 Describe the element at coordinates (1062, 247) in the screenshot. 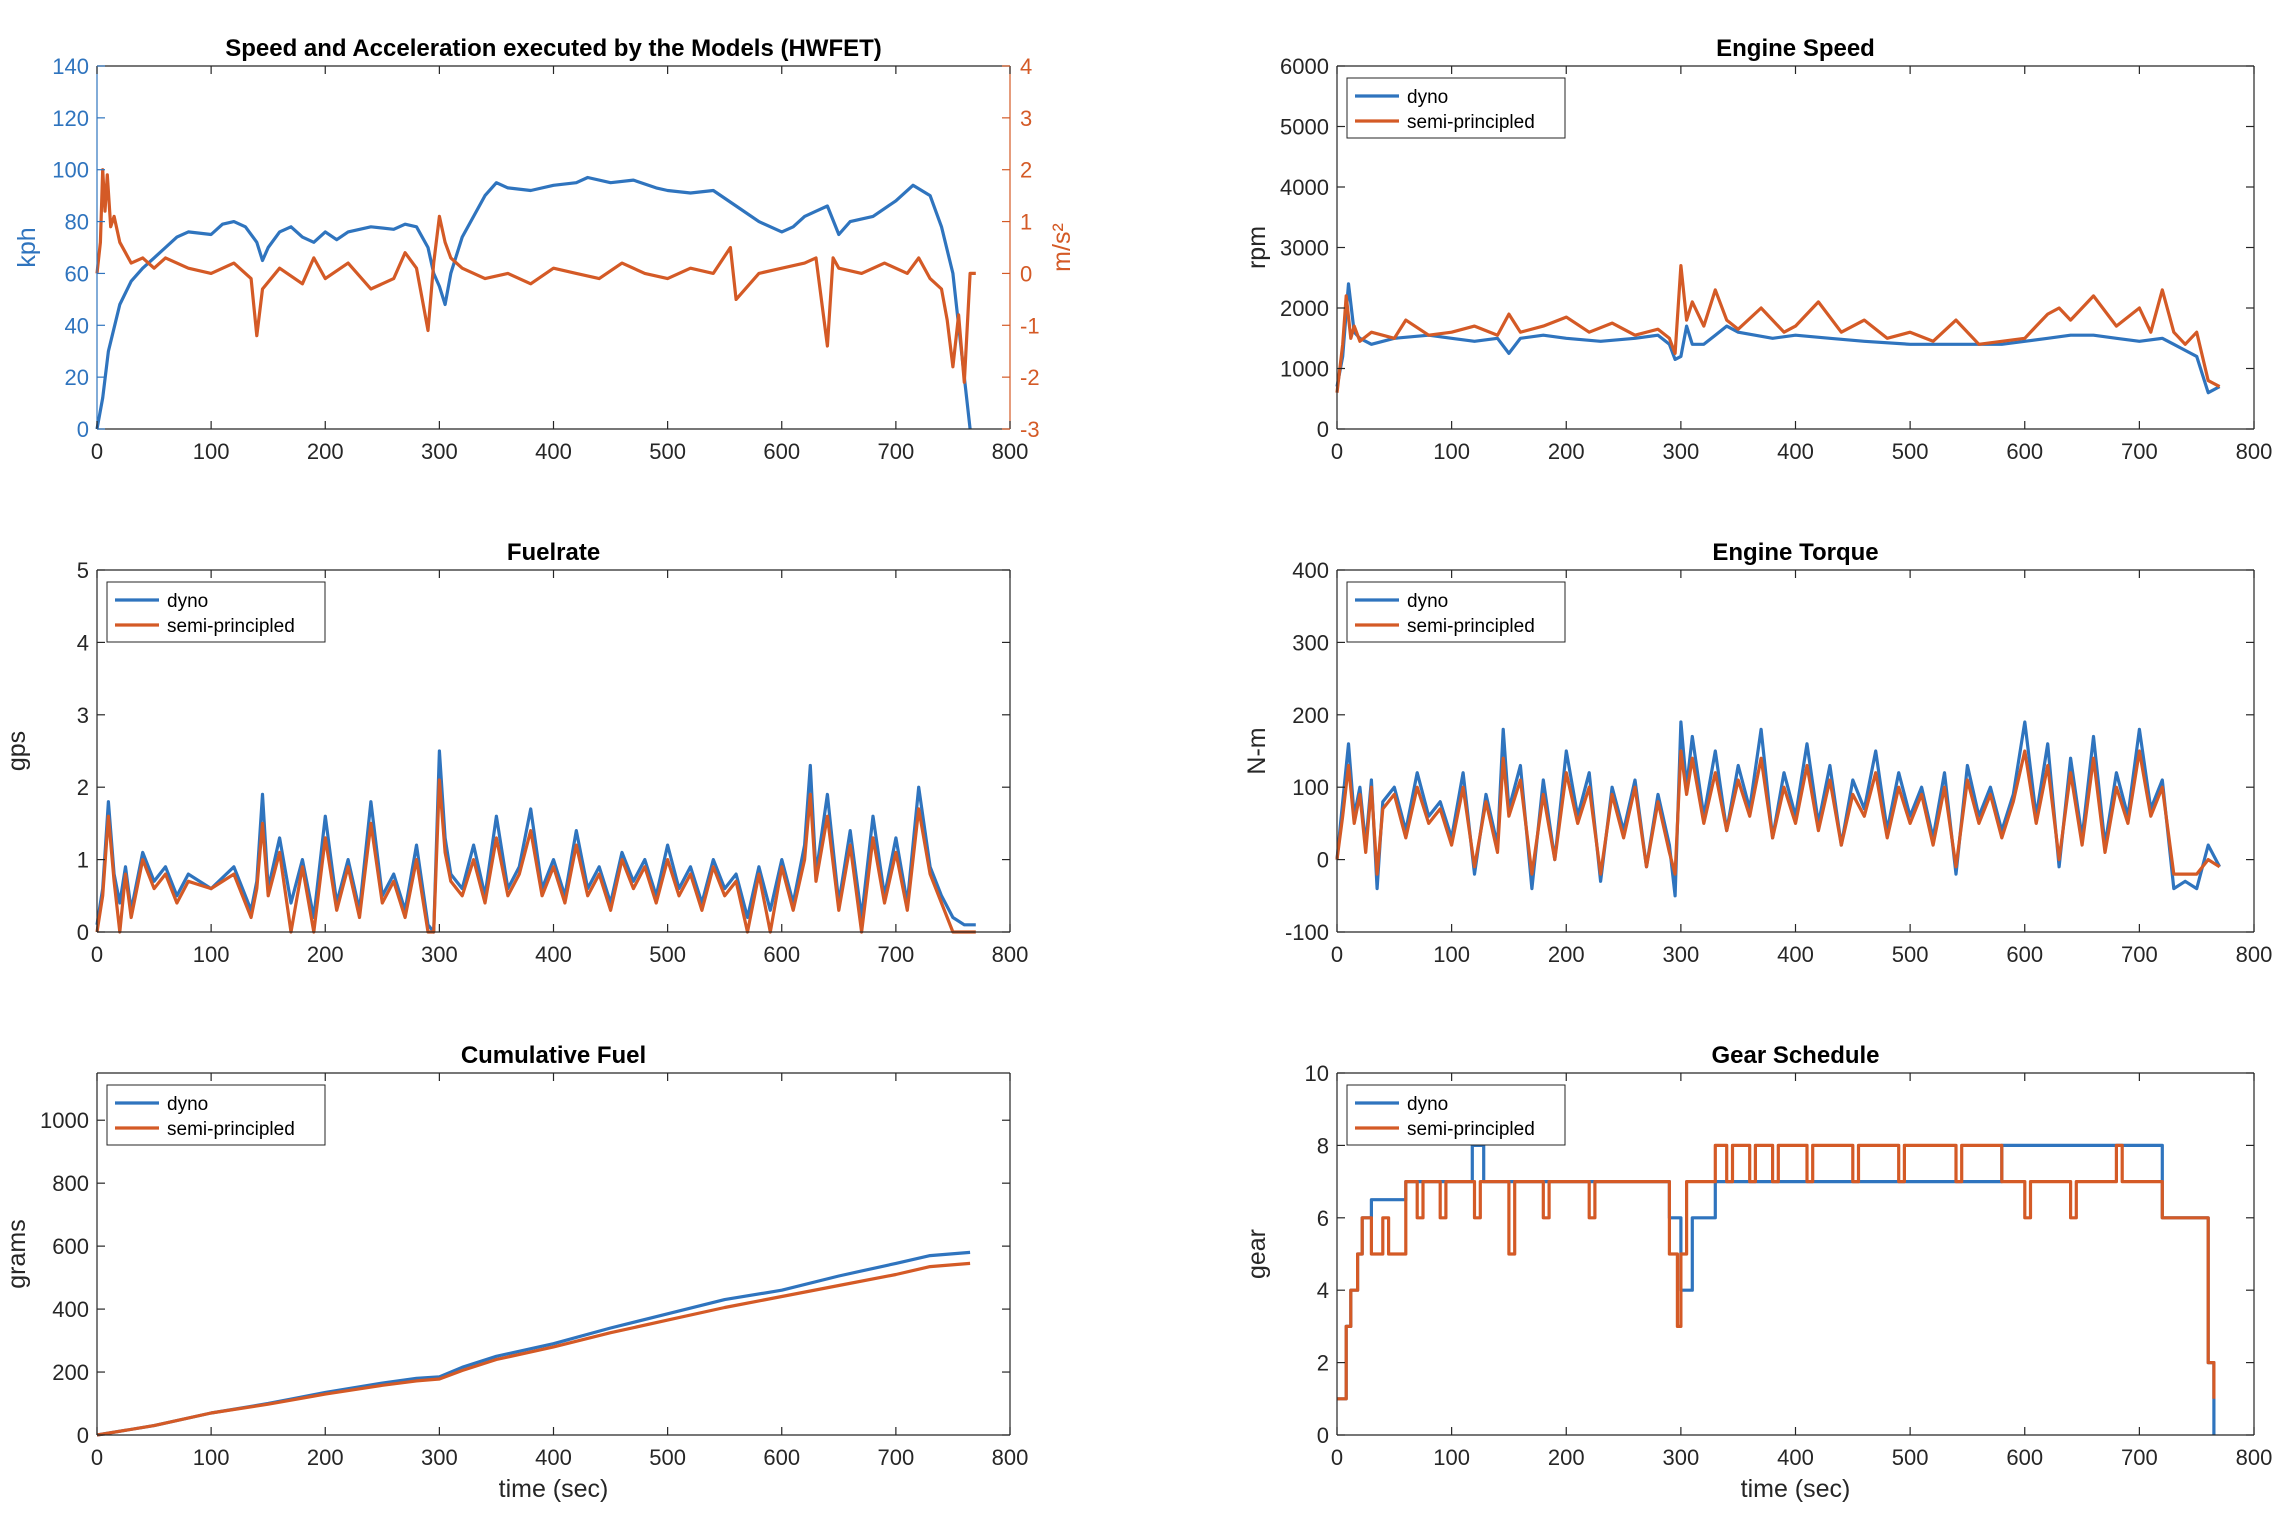

I see `y2-axis-label: m/s²` at that location.